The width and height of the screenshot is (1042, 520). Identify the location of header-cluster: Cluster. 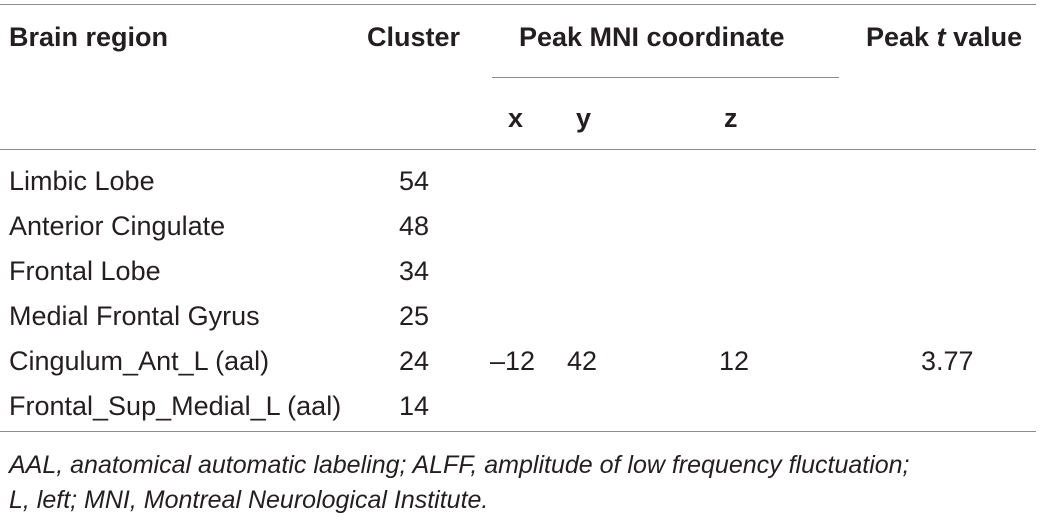
(414, 37).